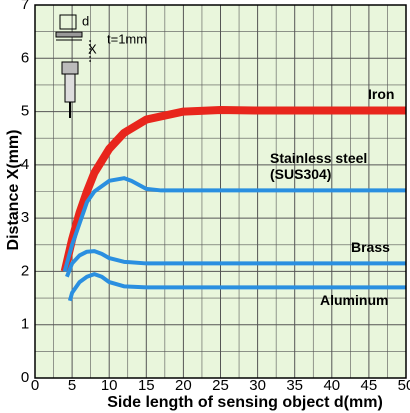 Image resolution: width=410 pixels, height=413 pixels. Describe the element at coordinates (25, 6) in the screenshot. I see `y-tick-label: 7` at that location.